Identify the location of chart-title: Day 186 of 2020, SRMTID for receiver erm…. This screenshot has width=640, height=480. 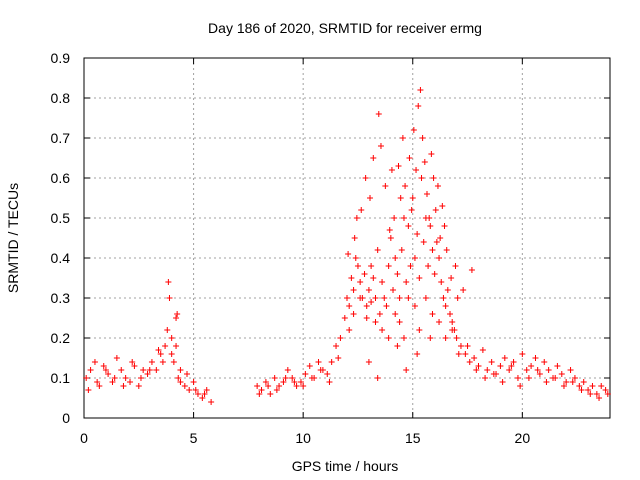
(345, 28).